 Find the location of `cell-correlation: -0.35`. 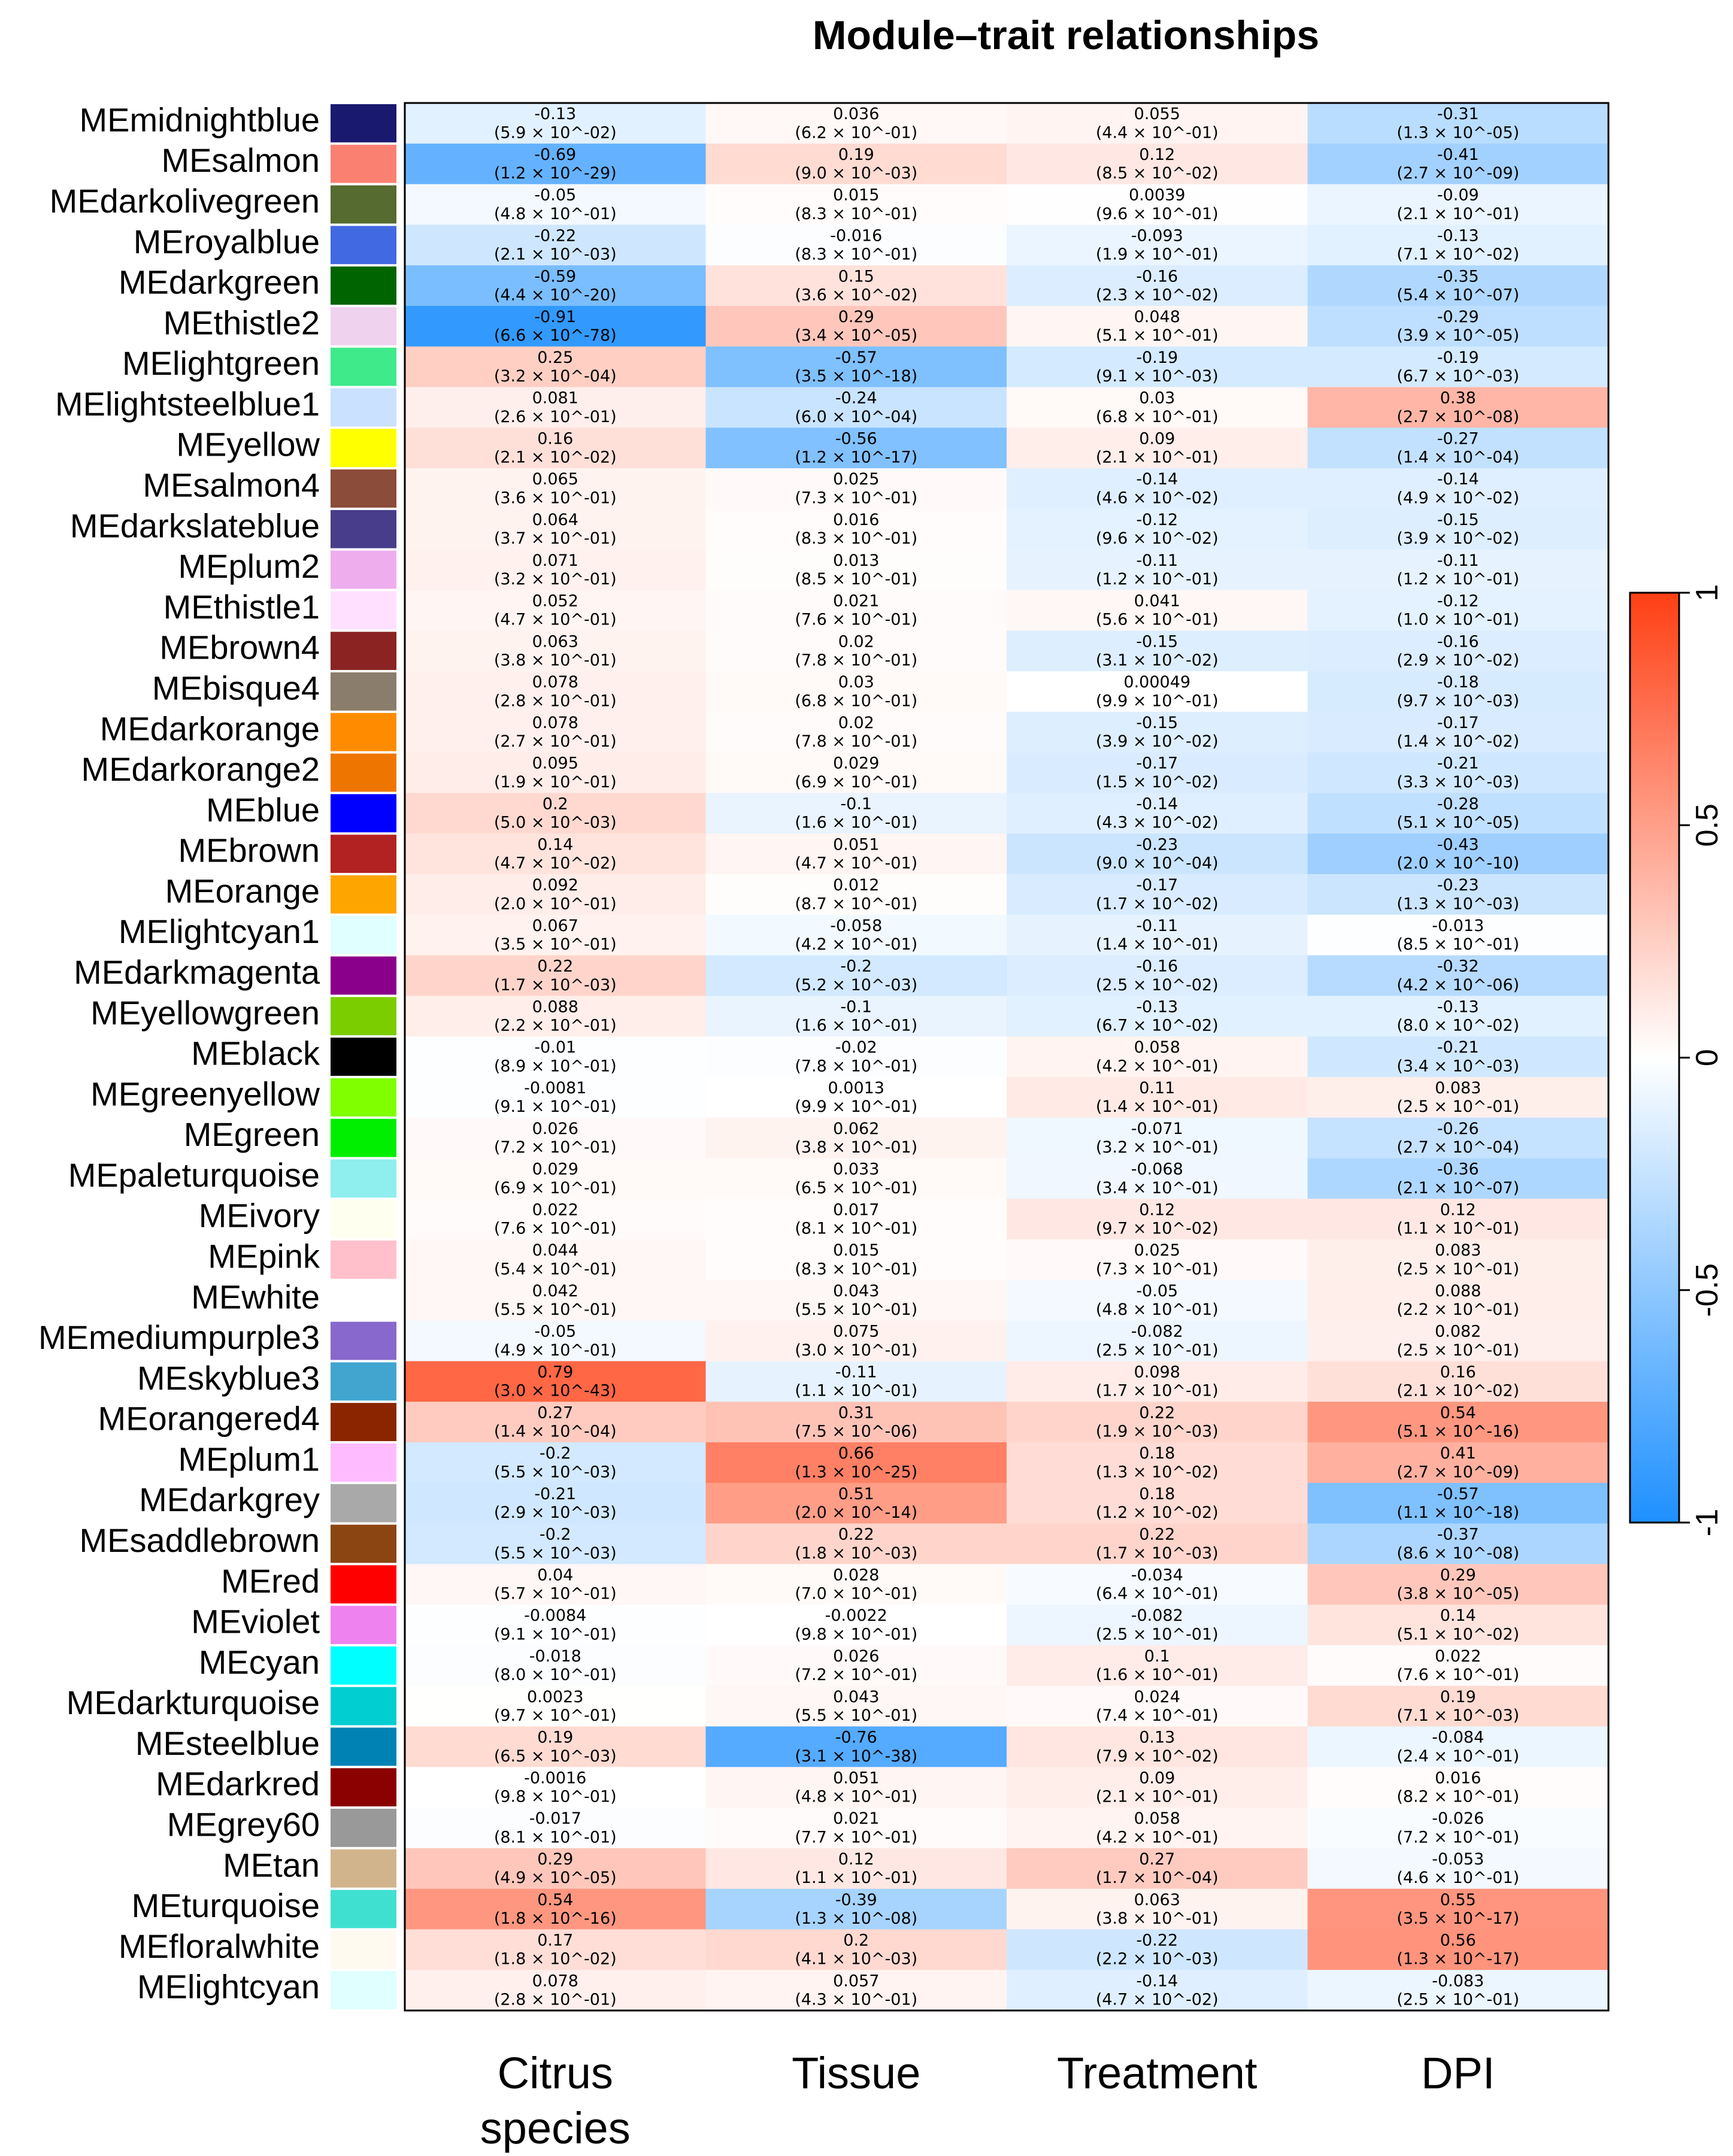

cell-correlation: -0.35 is located at coordinates (1458, 276).